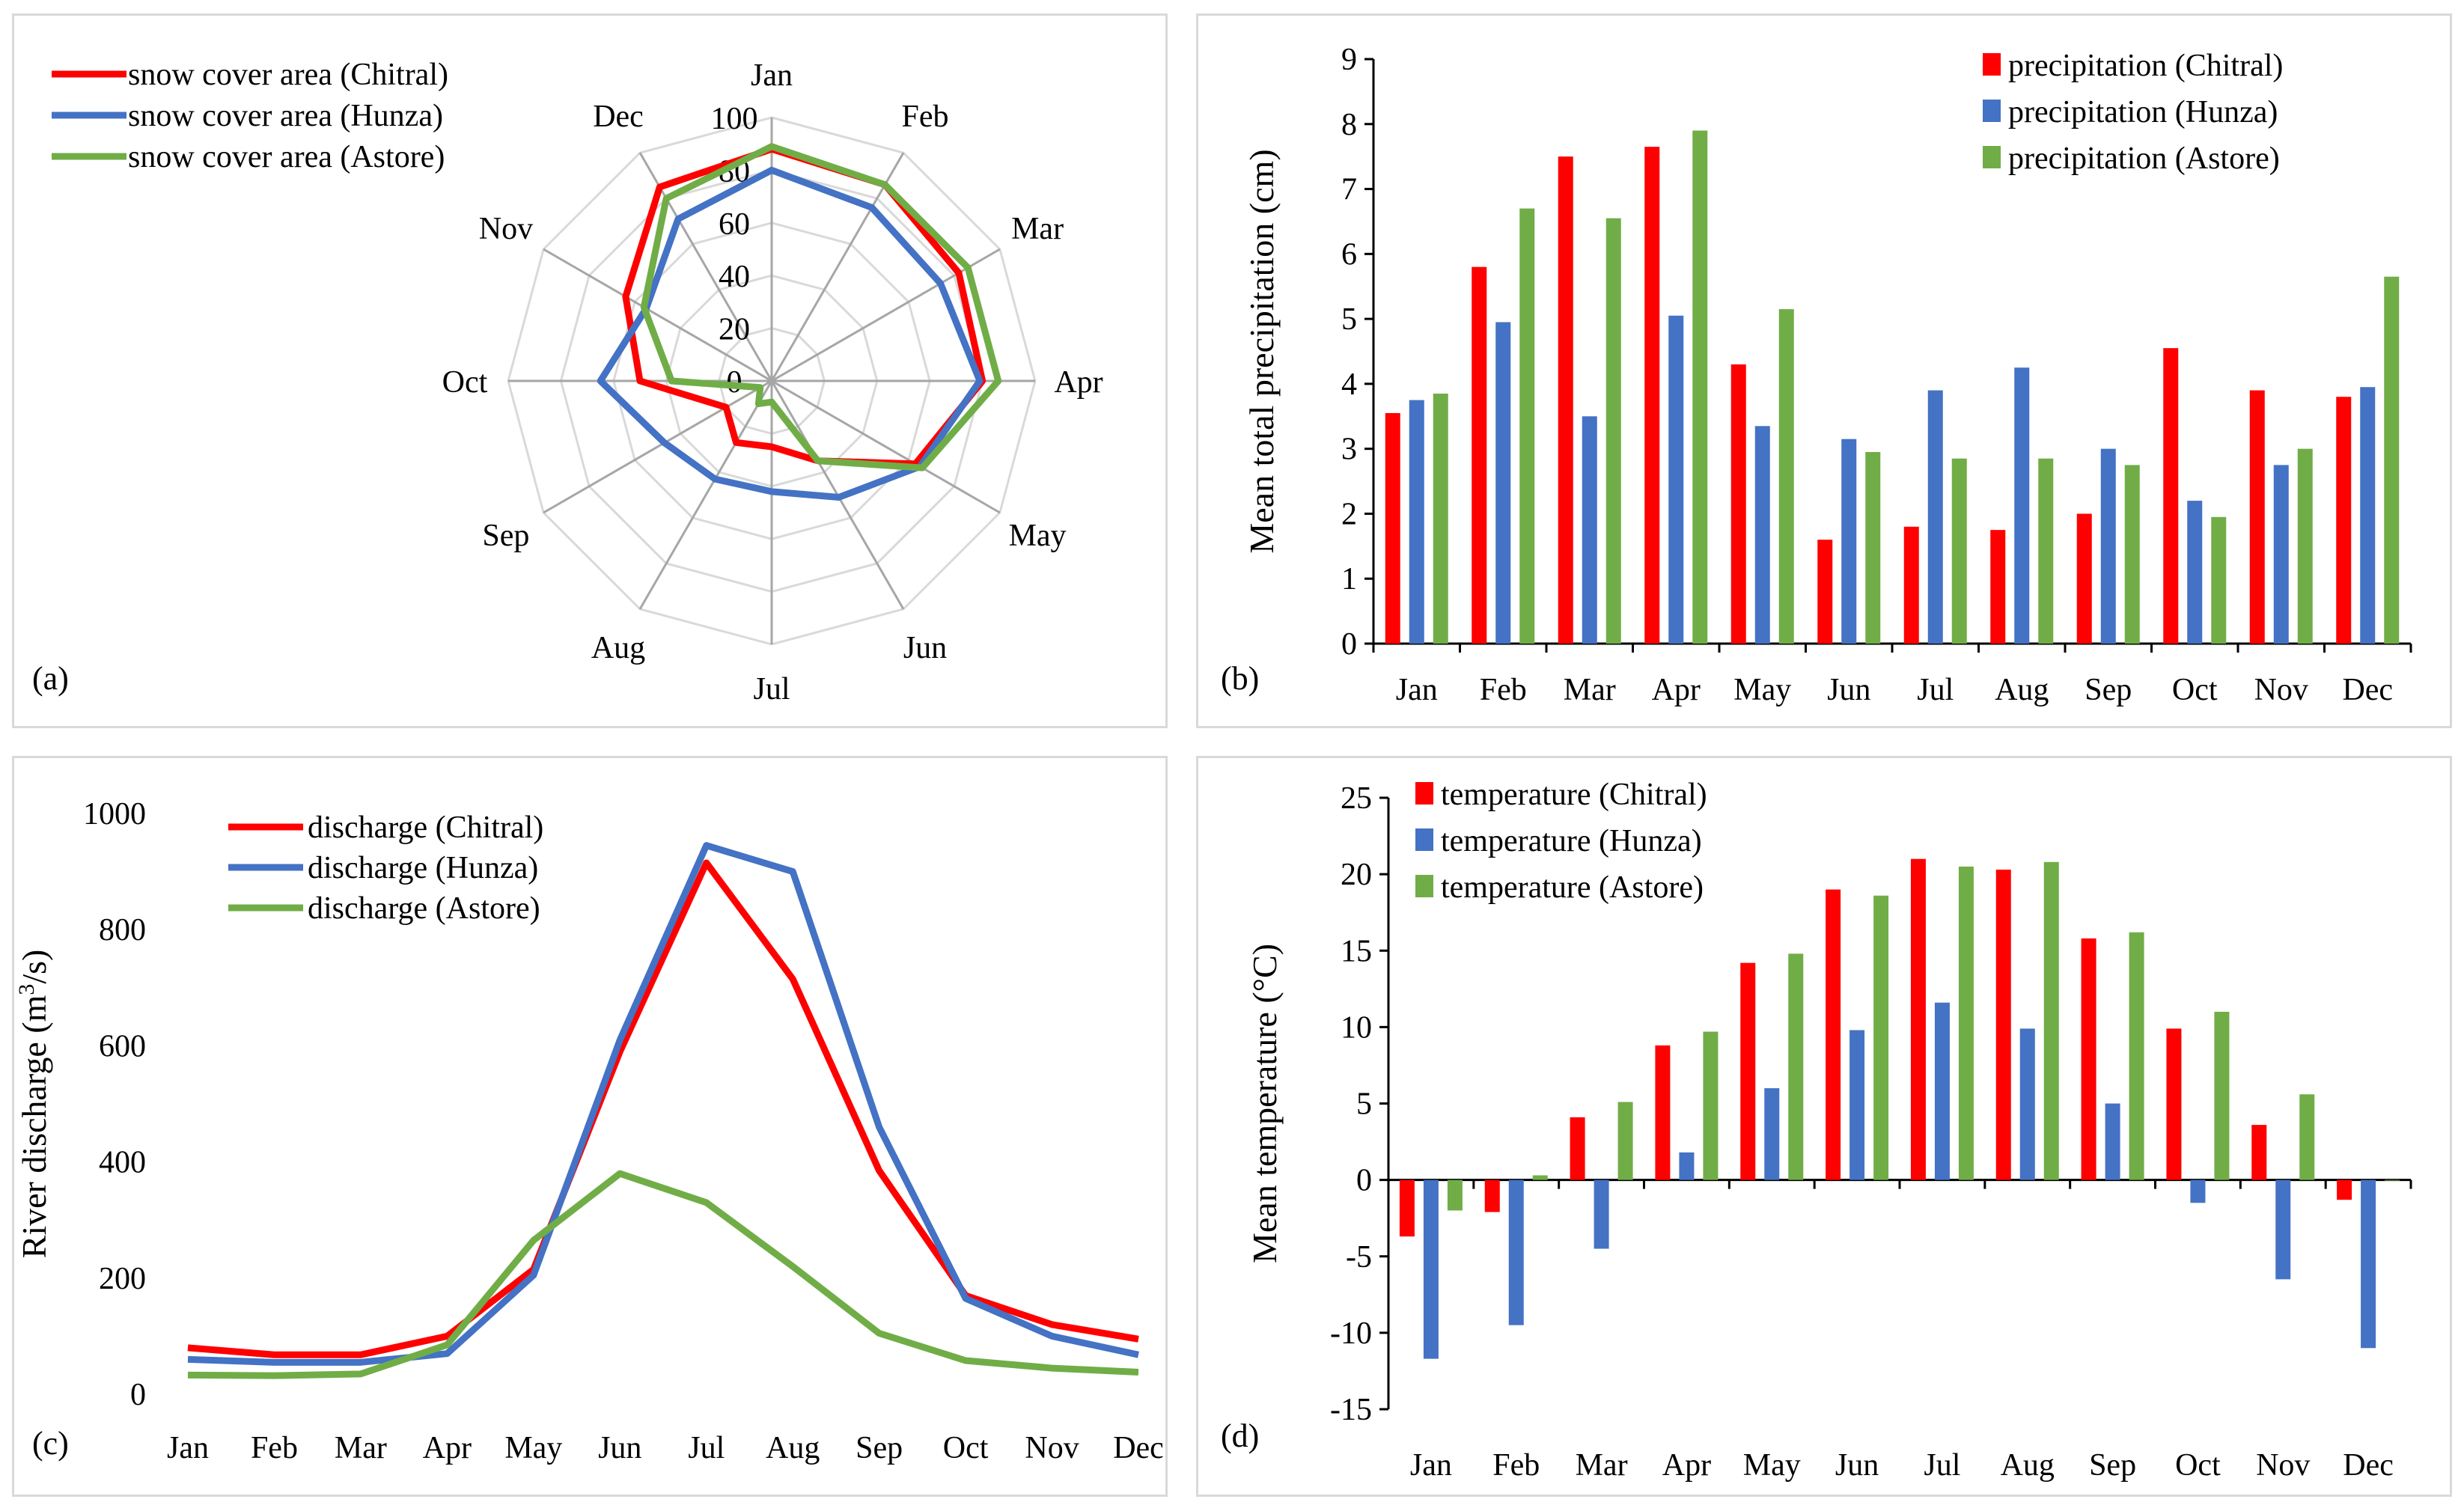 The height and width of the screenshot is (1511, 2464). What do you see at coordinates (1455, 1195) in the screenshot?
I see `bar-temperature-astore-jan` at bounding box center [1455, 1195].